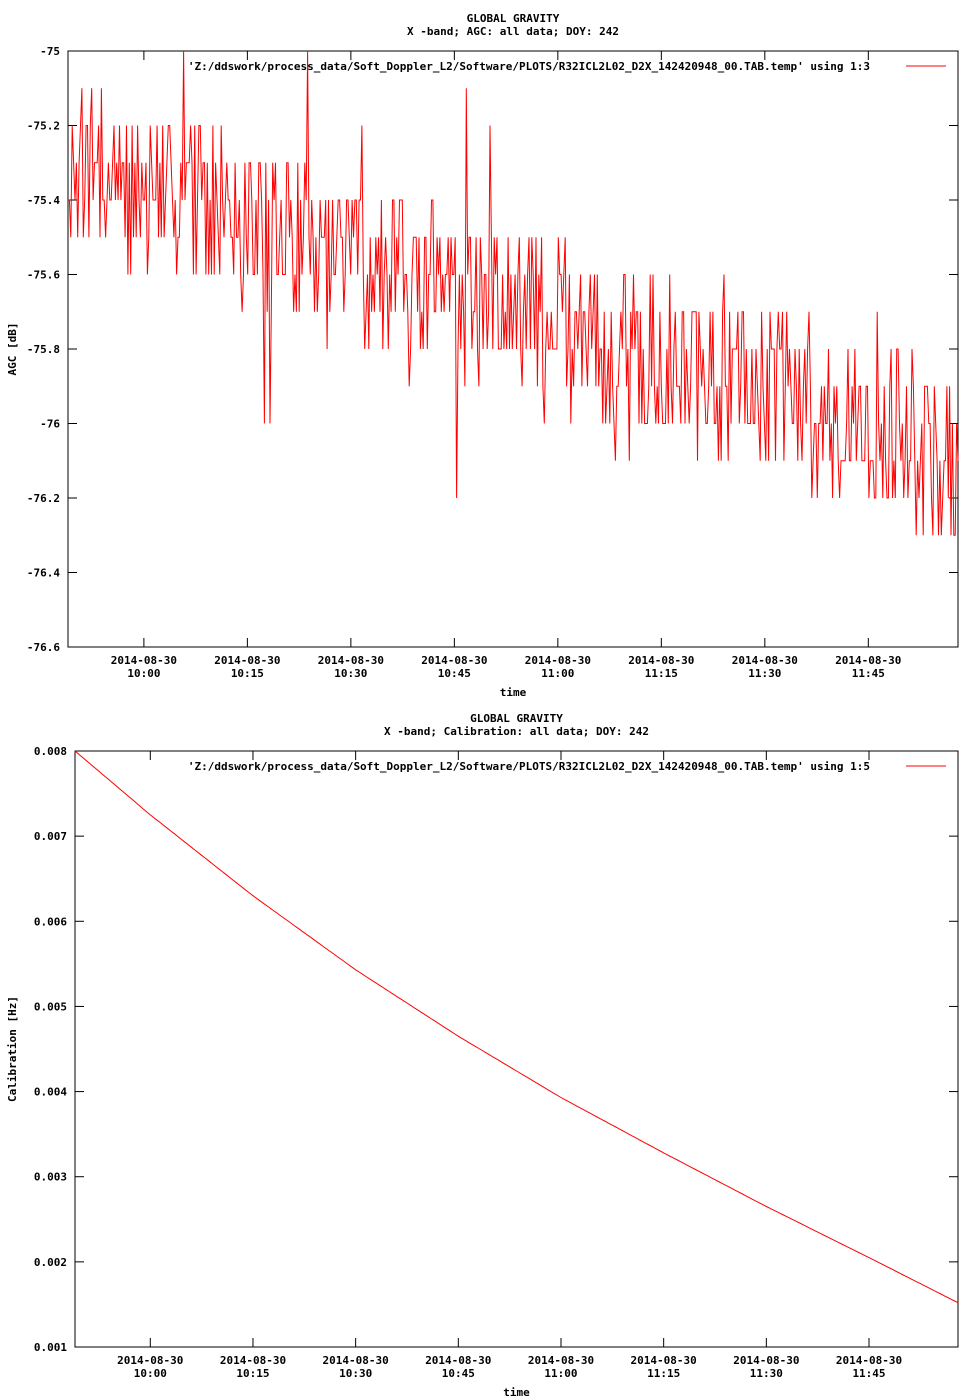  I want to click on y-tick-label: -75.2, so click(43, 126).